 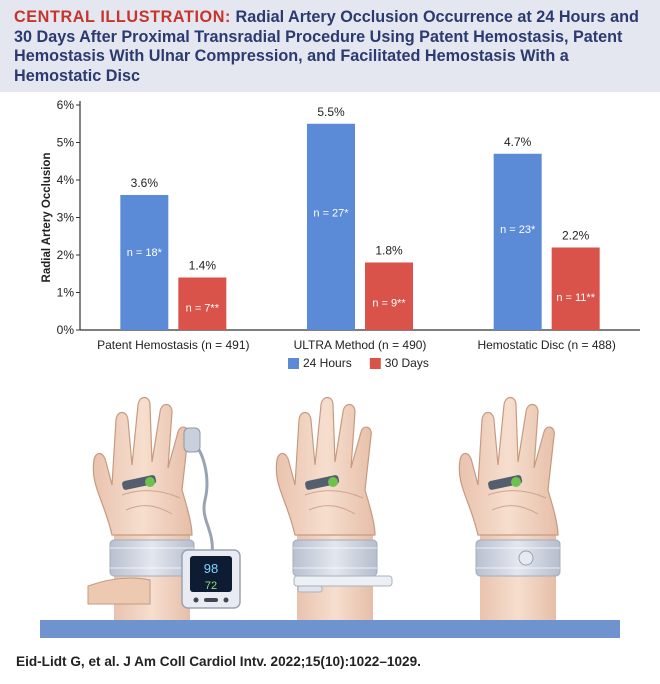 I want to click on monitor-reading-bottom: 72, so click(x=211, y=586).